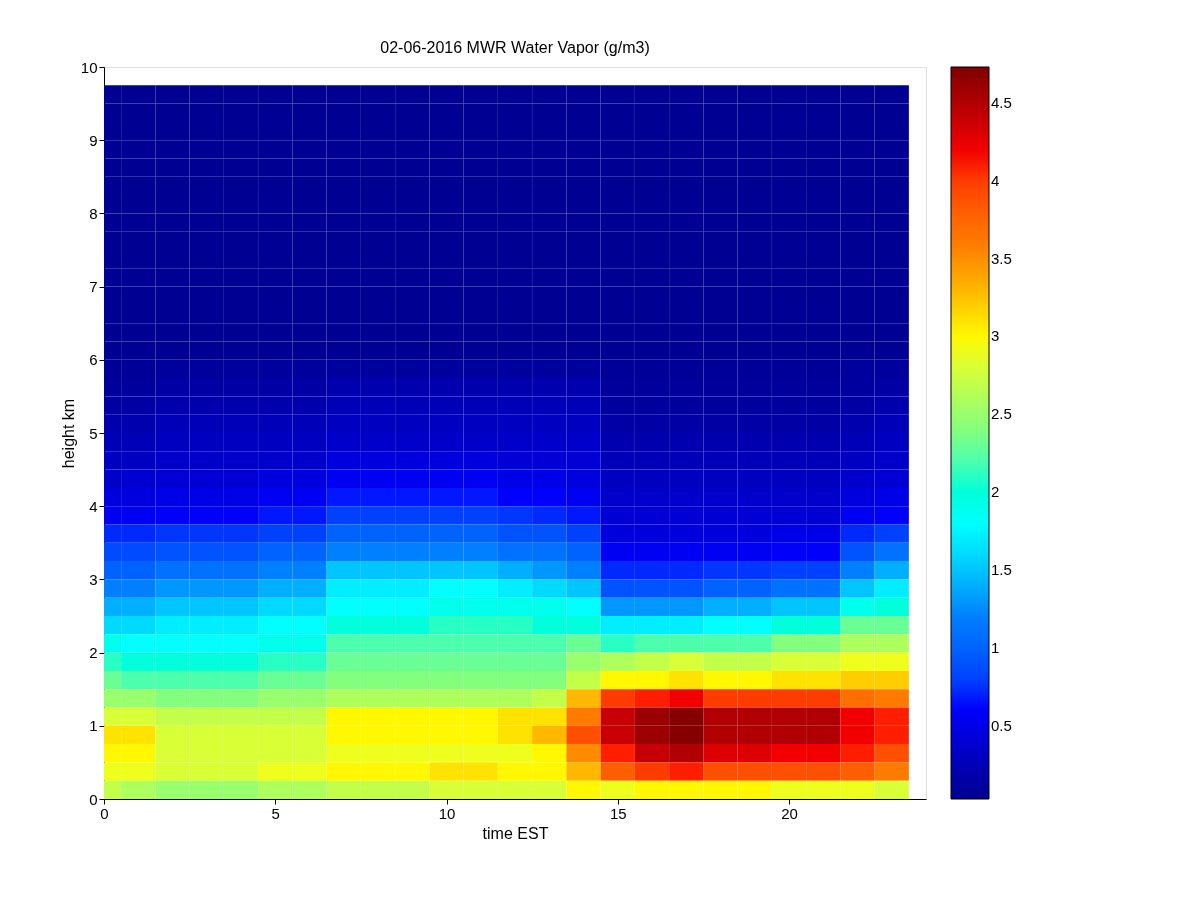 Image resolution: width=1200 pixels, height=900 pixels. Describe the element at coordinates (68, 433) in the screenshot. I see `y-axis-title: height km` at that location.